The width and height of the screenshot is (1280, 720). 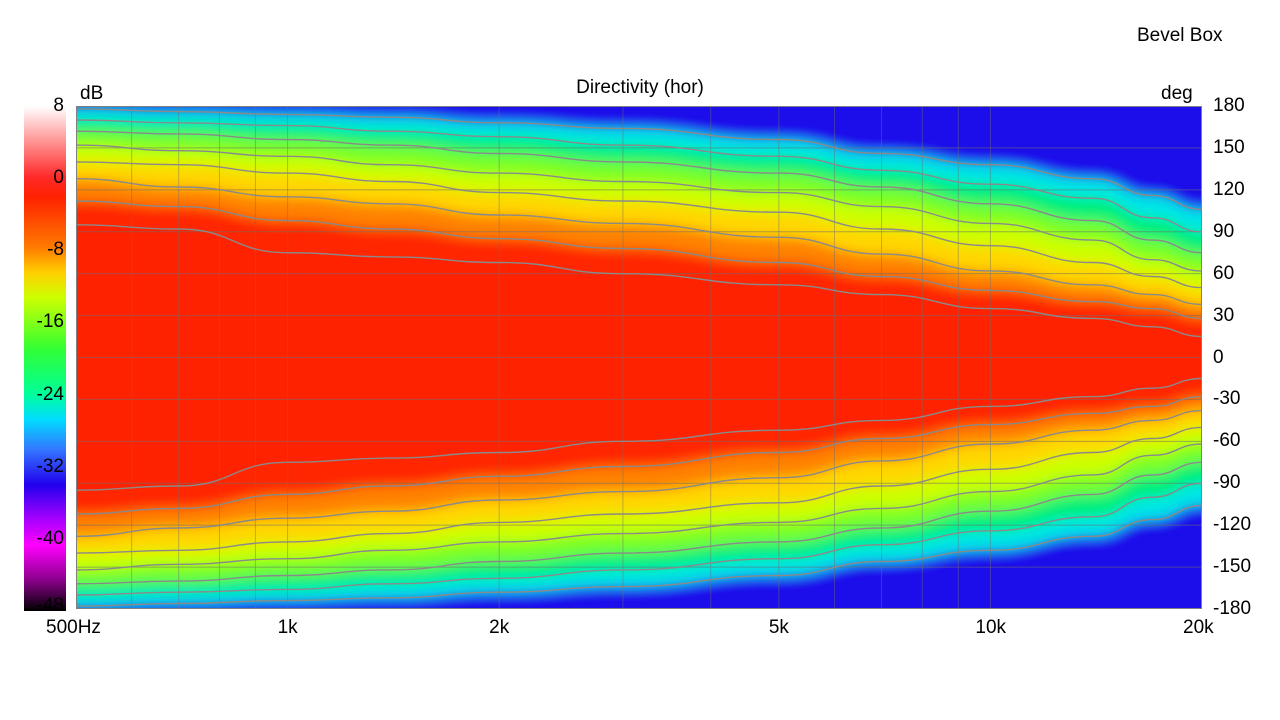 I want to click on y-axis-tick-label: -180, so click(x=1232, y=608).